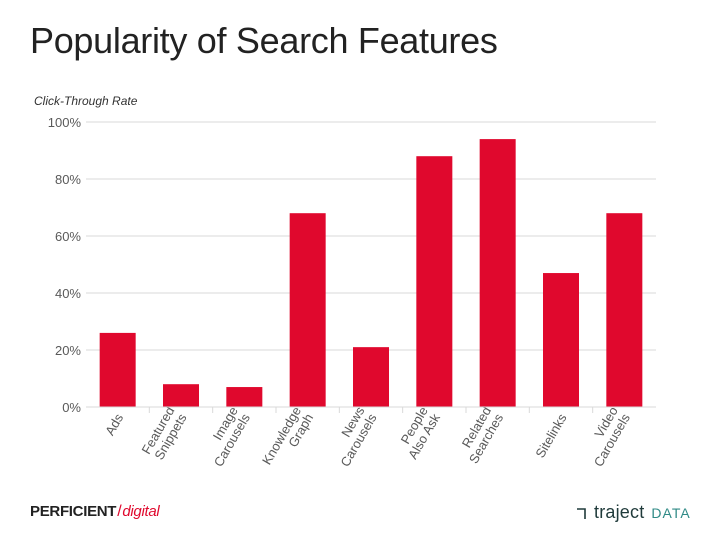 The height and width of the screenshot is (540, 720). I want to click on x-tick-label: FeaturedSnippets, so click(163, 434).